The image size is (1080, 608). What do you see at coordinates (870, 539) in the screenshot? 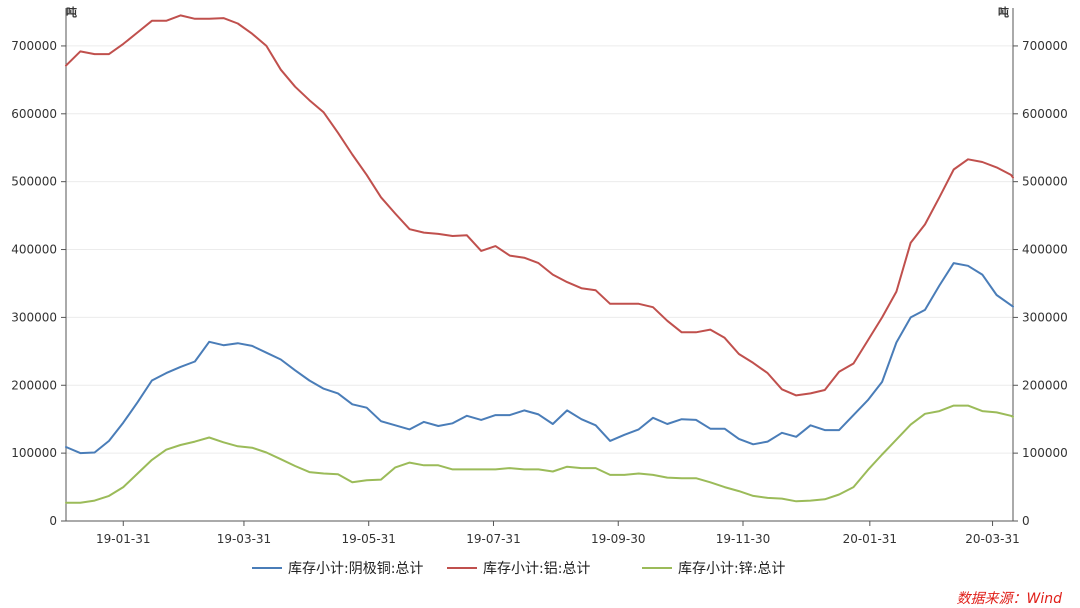
I see `x-tick-label: 20-01-31` at bounding box center [870, 539].